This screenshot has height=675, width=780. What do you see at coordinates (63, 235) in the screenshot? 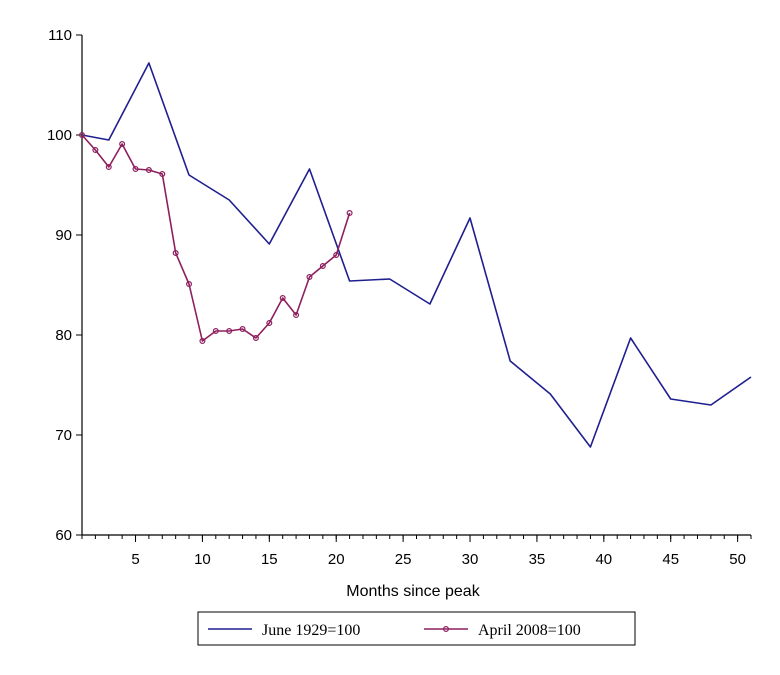
I see `y-tick-label: 90` at bounding box center [63, 235].